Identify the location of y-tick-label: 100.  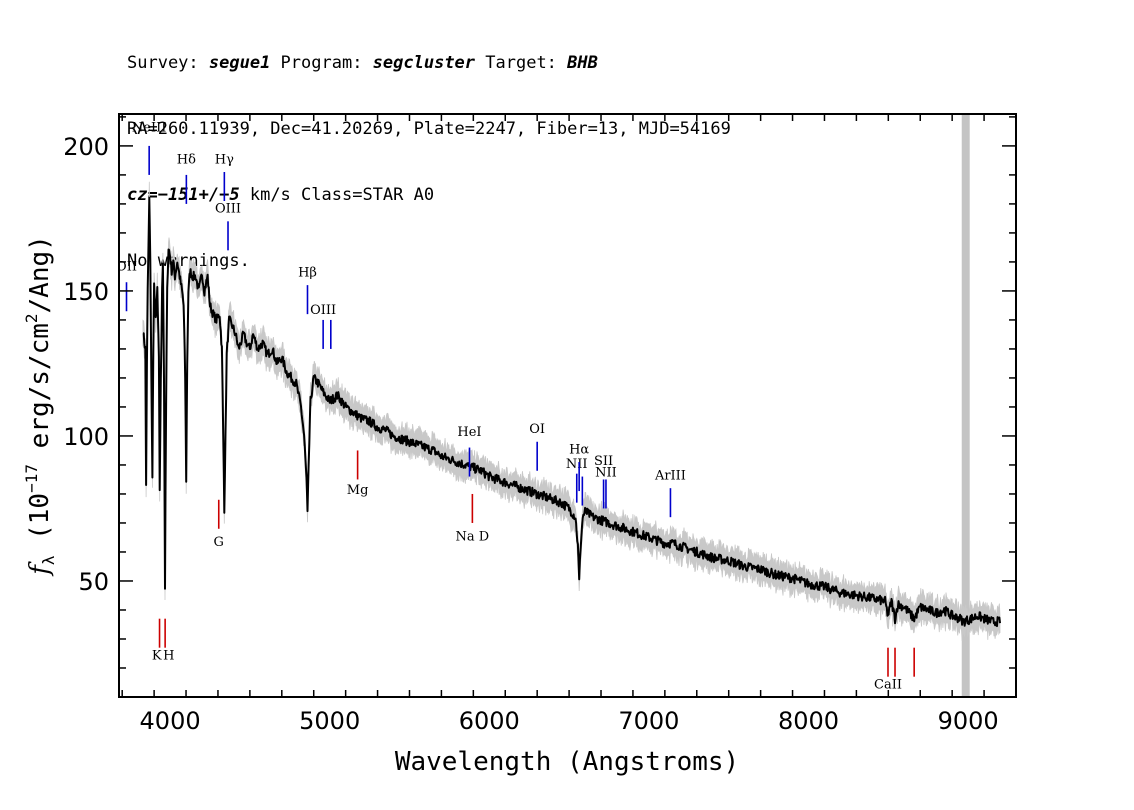
(86, 437).